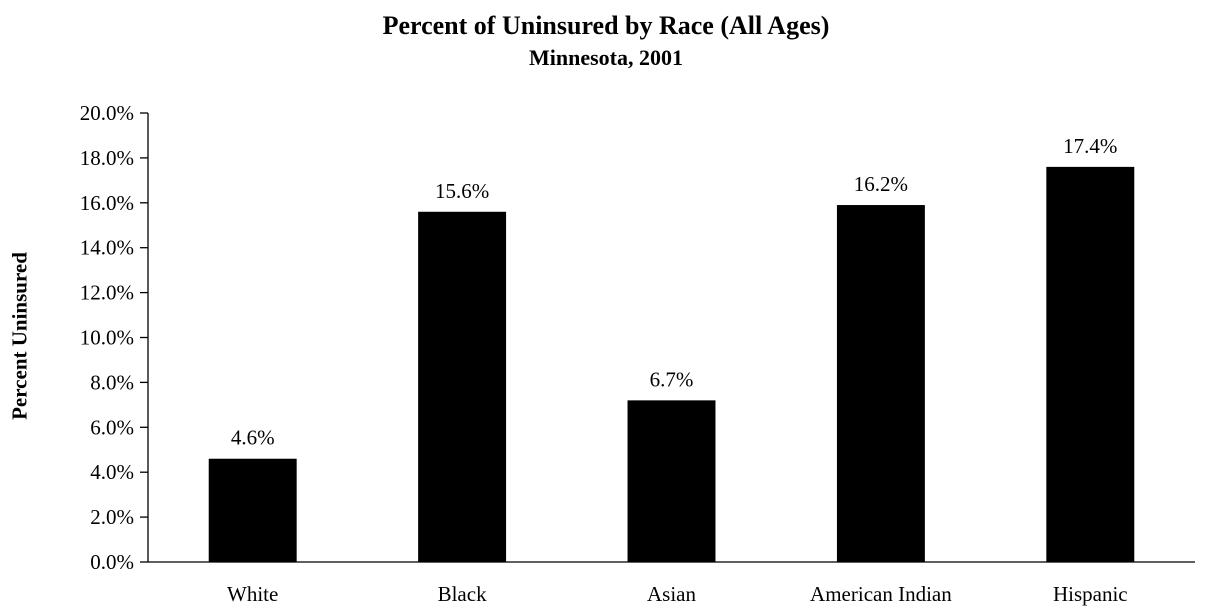  What do you see at coordinates (1090, 594) in the screenshot?
I see `x-tick-label: Hispanic` at bounding box center [1090, 594].